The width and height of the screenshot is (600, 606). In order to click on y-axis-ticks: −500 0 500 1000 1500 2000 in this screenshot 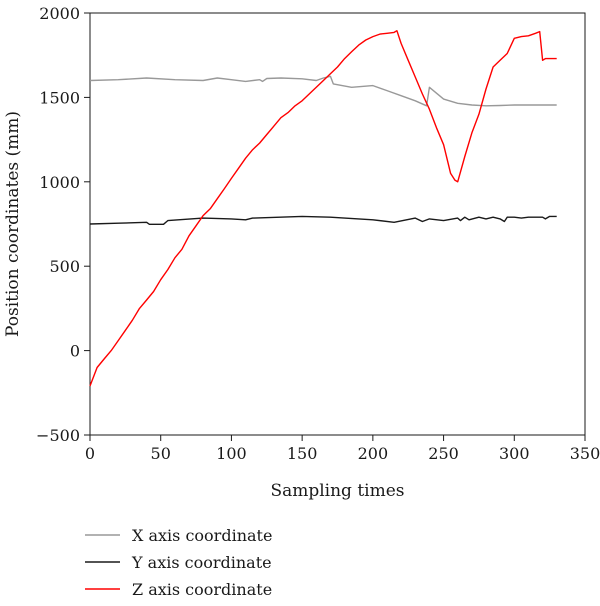, I will do `click(63, 224)`.